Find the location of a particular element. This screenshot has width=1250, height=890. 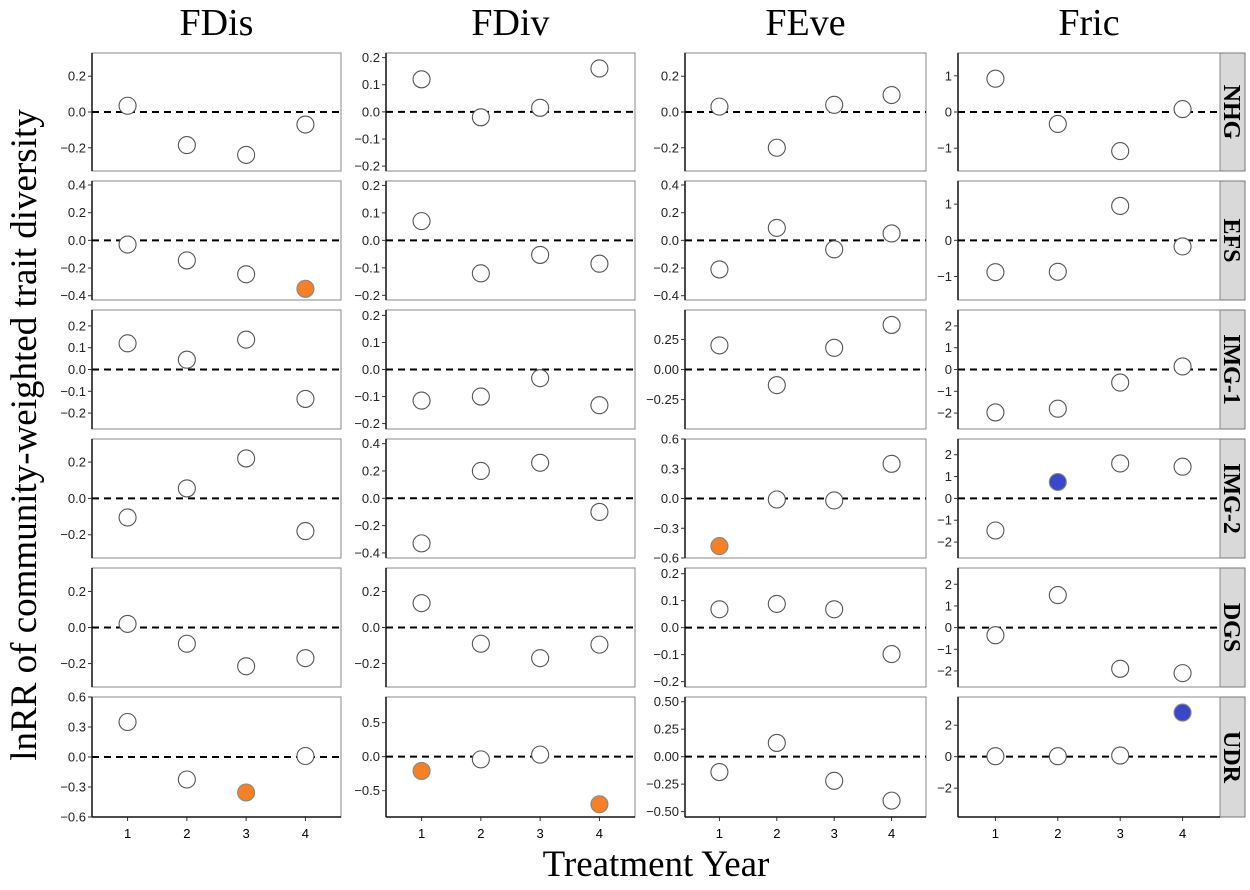

y-tick-label: 0 is located at coordinates (948, 627).